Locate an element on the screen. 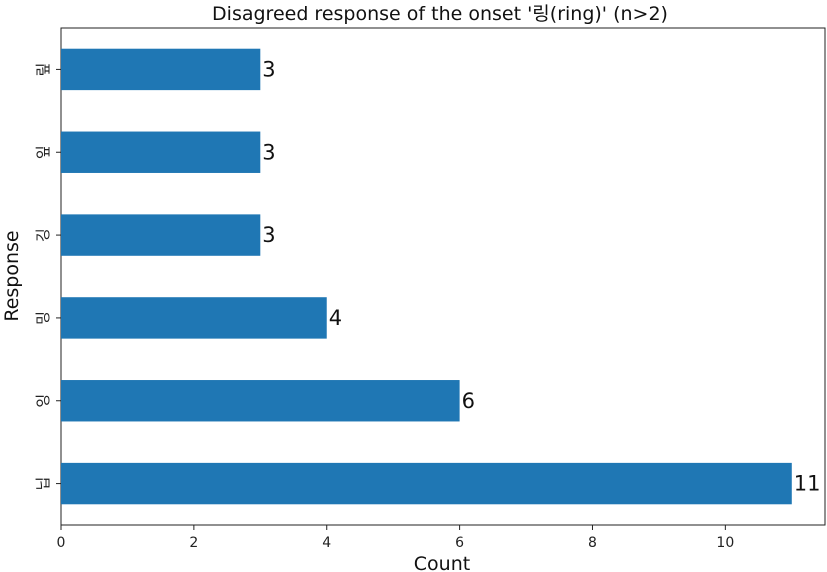 Image resolution: width=827 pixels, height=572 pixels. x-axis-ticks: 0 2 4 6 8 10 is located at coordinates (395, 538).